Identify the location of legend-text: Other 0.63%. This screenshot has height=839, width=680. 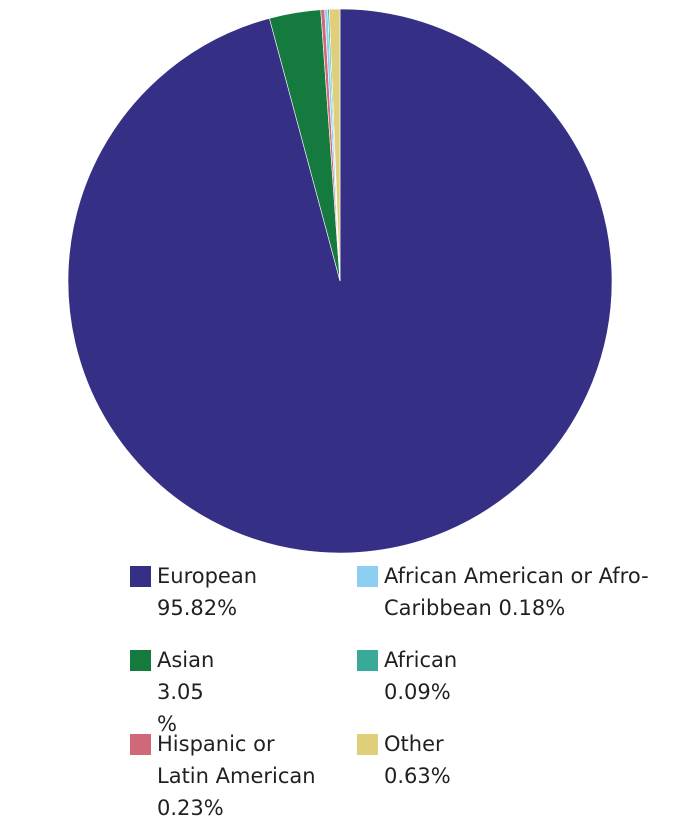
(417, 760).